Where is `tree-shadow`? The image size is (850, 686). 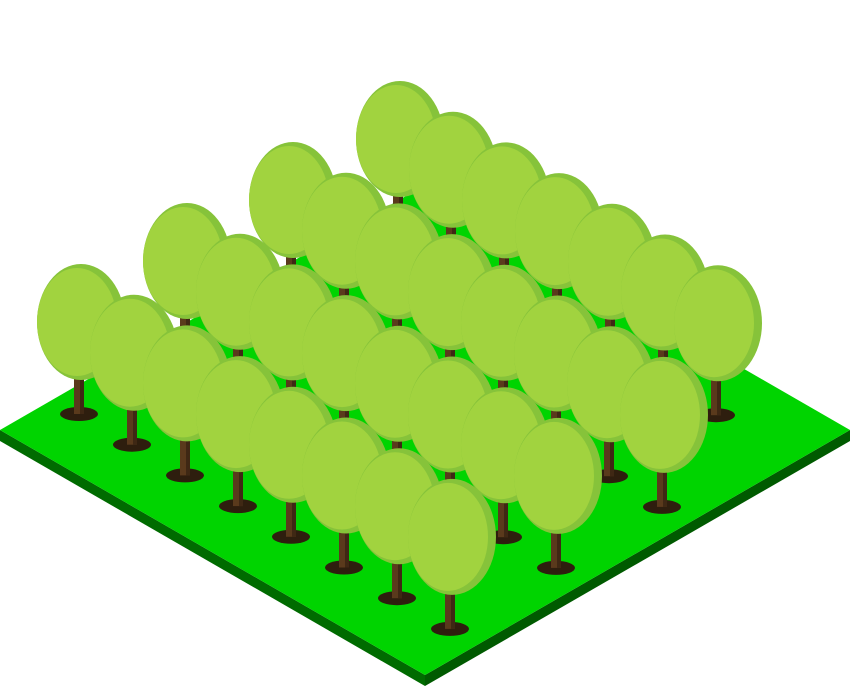 tree-shadow is located at coordinates (662, 506).